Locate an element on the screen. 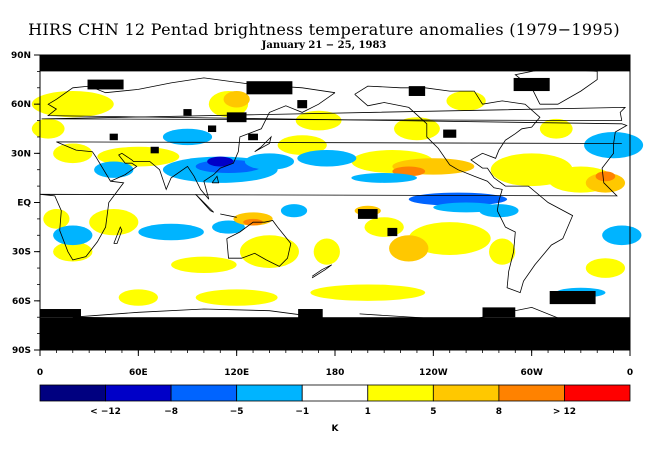 This screenshot has width=648, height=468. colorbar-label: −5 is located at coordinates (237, 412).